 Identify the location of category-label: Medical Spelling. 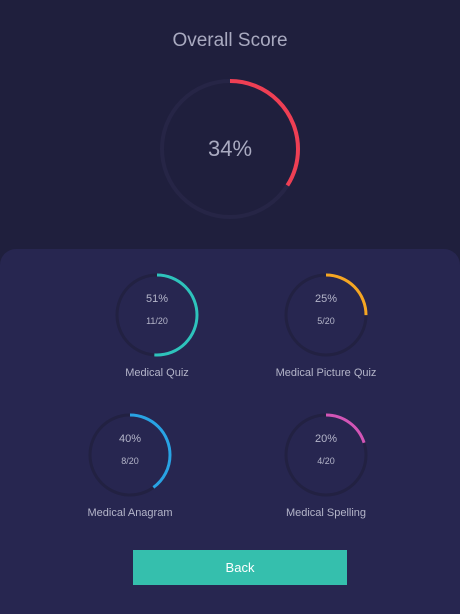
(326, 513).